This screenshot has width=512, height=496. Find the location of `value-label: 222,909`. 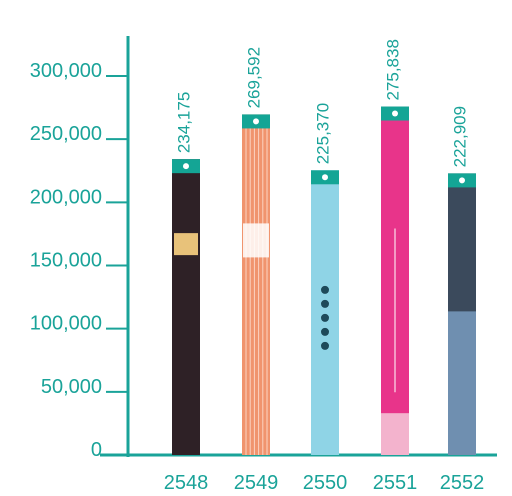

value-label: 222,909 is located at coordinates (460, 136).